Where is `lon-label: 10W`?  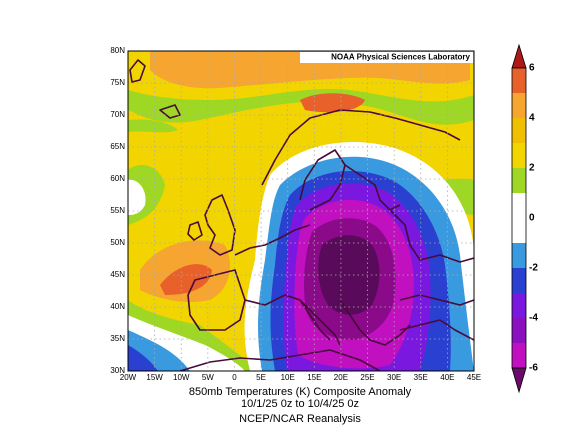 lon-label: 10W is located at coordinates (181, 377).